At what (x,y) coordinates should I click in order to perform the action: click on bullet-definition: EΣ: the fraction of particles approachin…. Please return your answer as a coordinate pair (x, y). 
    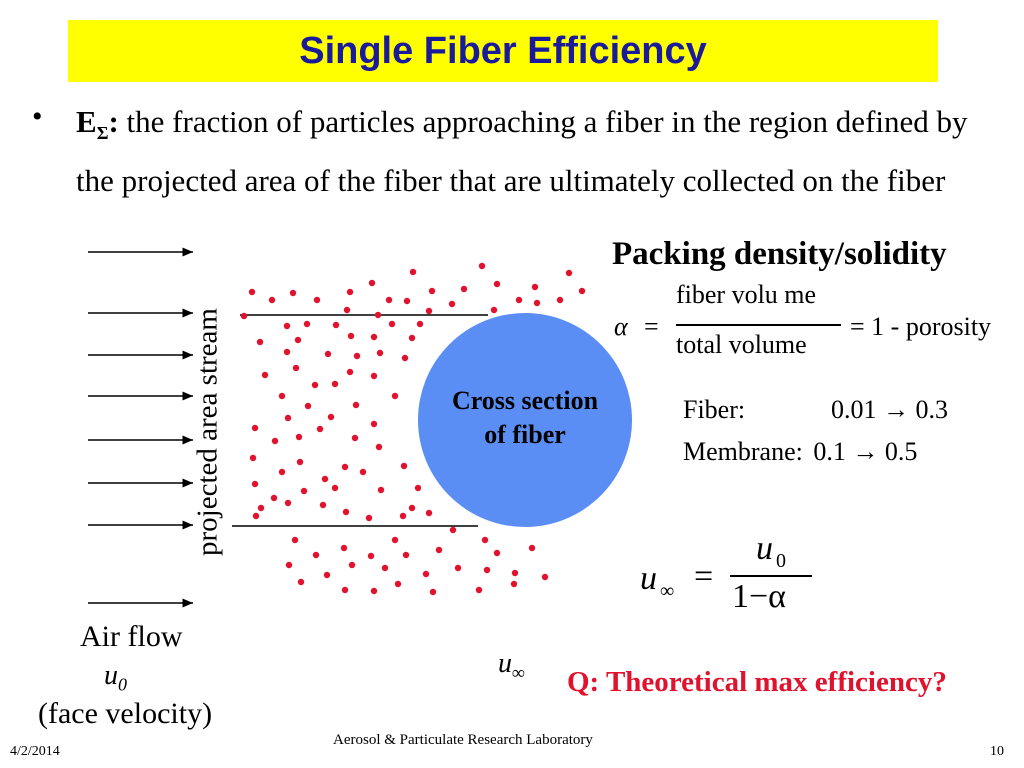
    Looking at the image, I should click on (536, 151).